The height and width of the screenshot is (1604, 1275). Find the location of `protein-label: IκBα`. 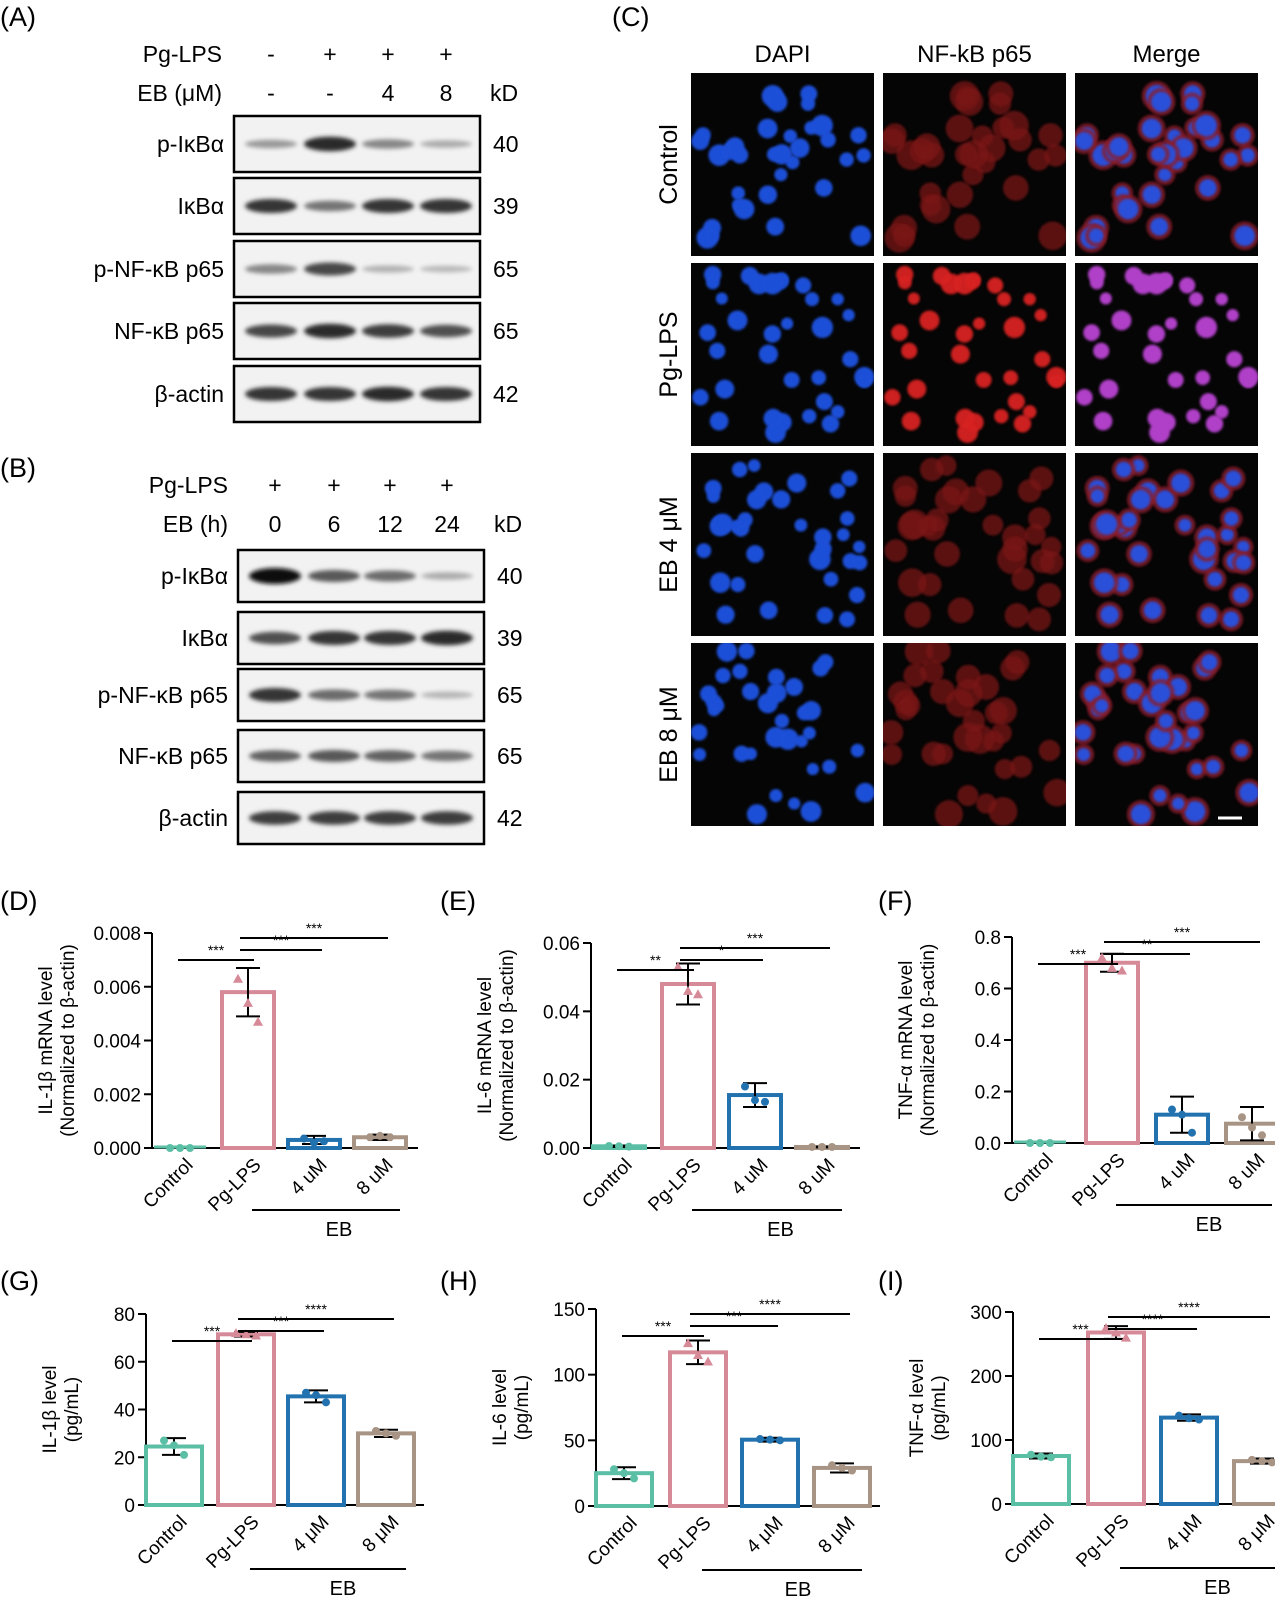

protein-label: IκBα is located at coordinates (204, 638).